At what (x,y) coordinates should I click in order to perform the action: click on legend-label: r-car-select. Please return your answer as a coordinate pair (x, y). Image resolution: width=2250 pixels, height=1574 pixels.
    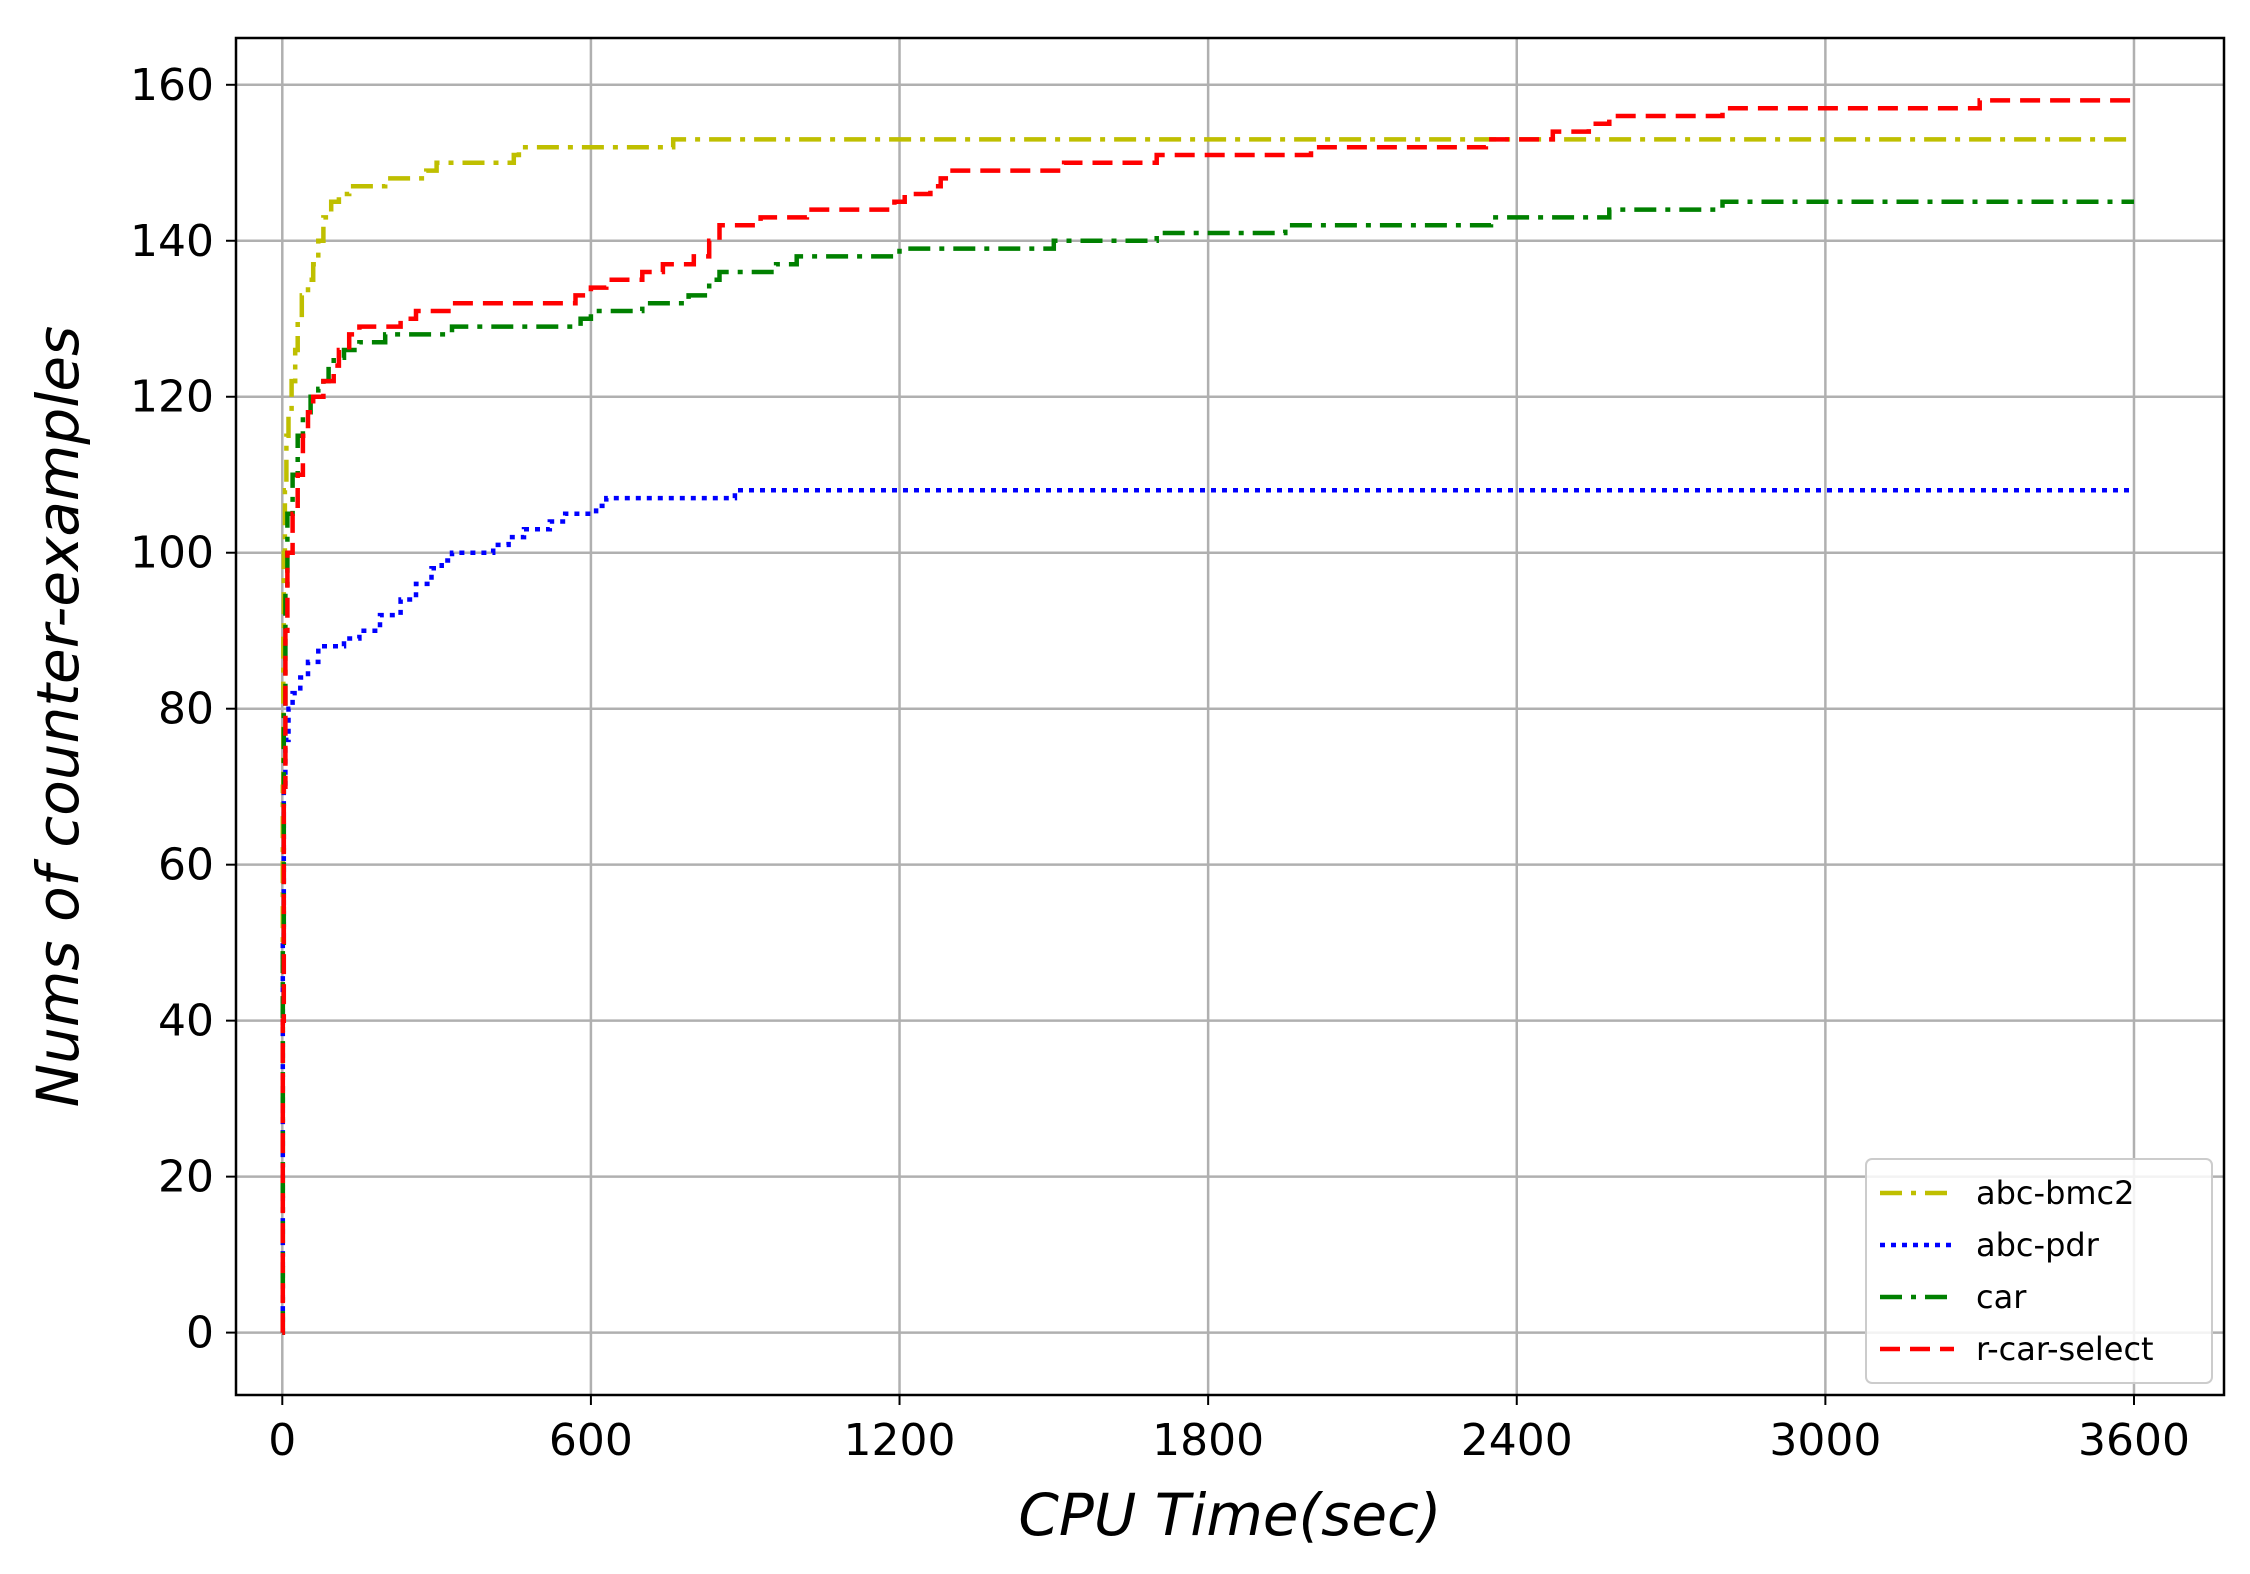
    Looking at the image, I should click on (2065, 1349).